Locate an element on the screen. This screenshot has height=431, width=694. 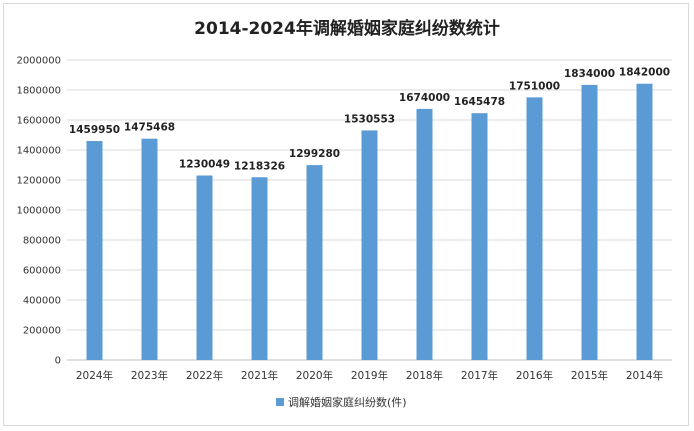
y-tick-label: 1600000 is located at coordinates (38, 121).